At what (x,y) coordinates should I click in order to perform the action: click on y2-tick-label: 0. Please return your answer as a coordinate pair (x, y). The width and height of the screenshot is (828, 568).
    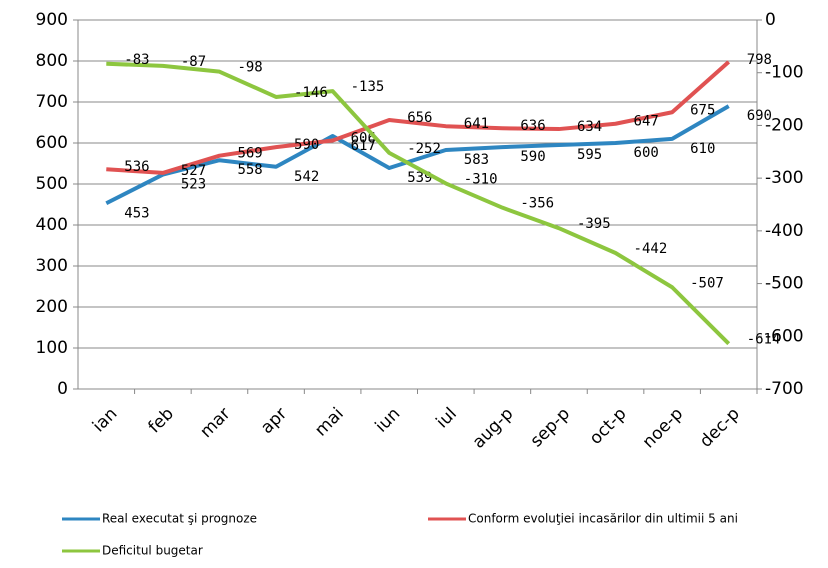
    Looking at the image, I should click on (770, 20).